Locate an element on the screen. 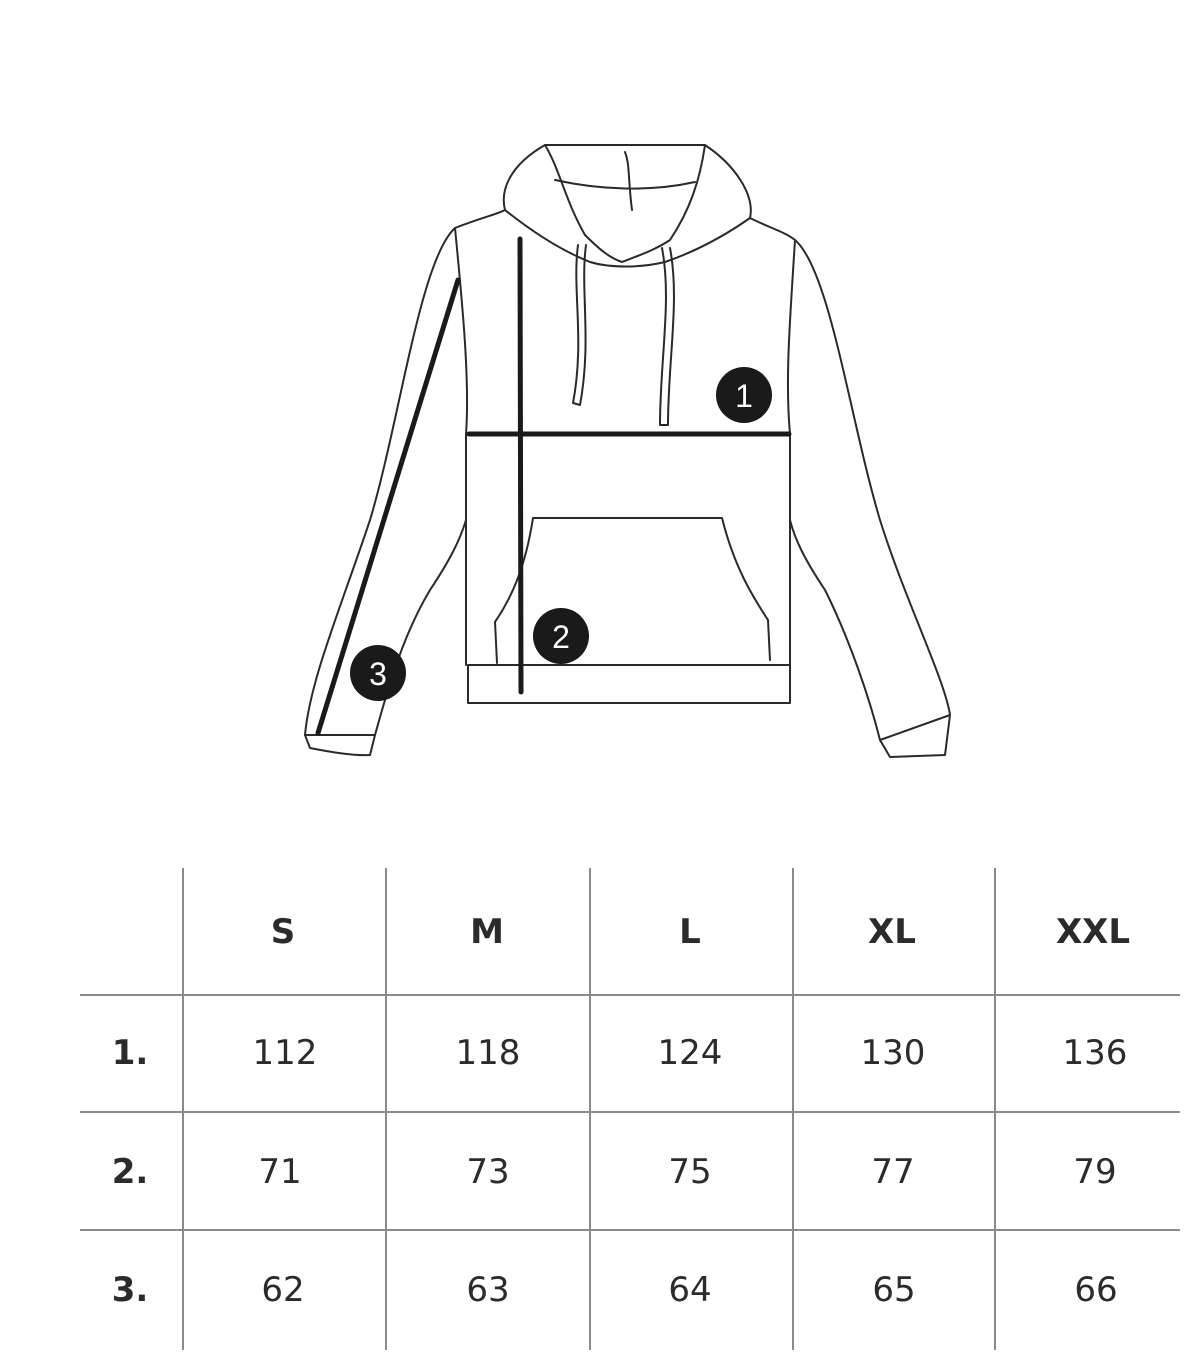 The width and height of the screenshot is (1200, 1372). table-cell: 71 is located at coordinates (280, 1172).